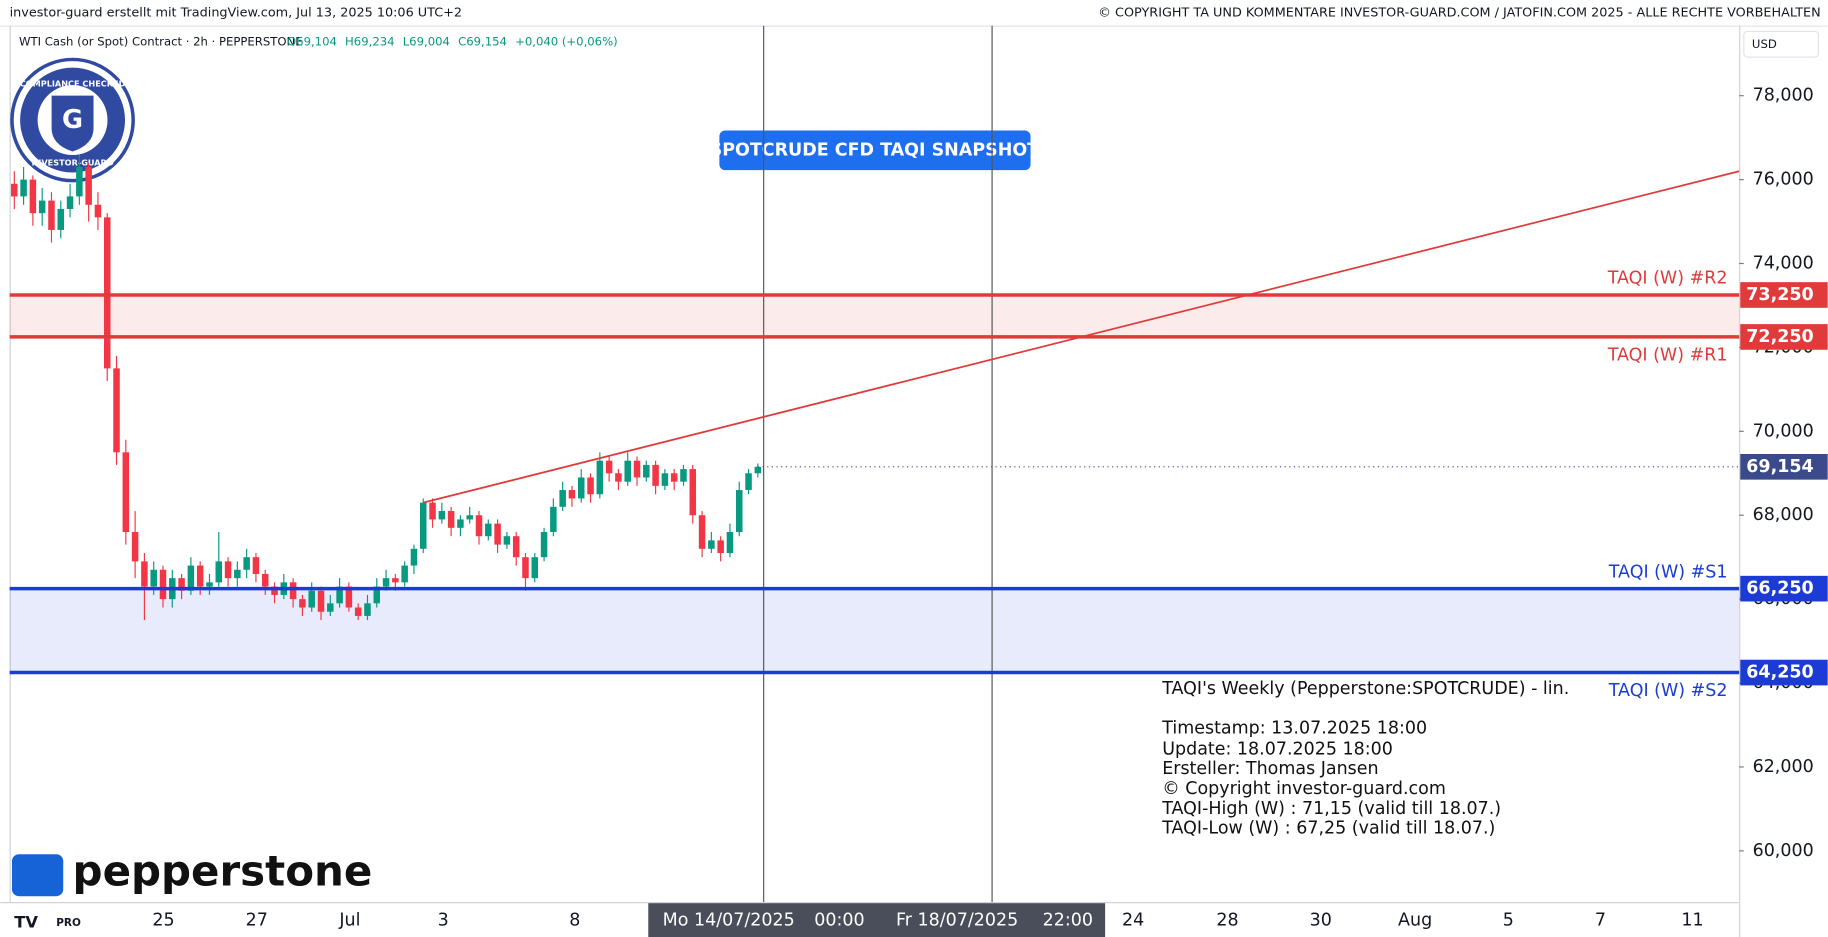  I want to click on marker-date: Fr 18/07/2025, so click(957, 921).